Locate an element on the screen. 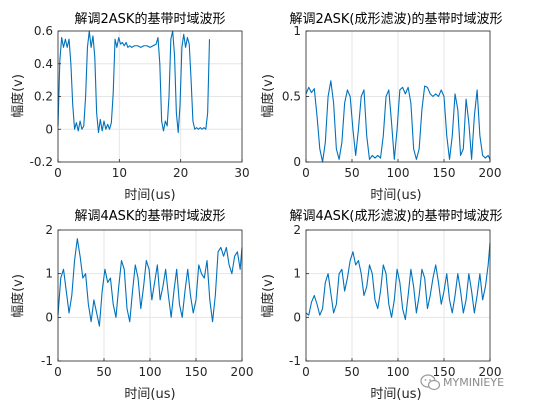 The height and width of the screenshot is (413, 534). x-tick-label: 20 is located at coordinates (180, 173).